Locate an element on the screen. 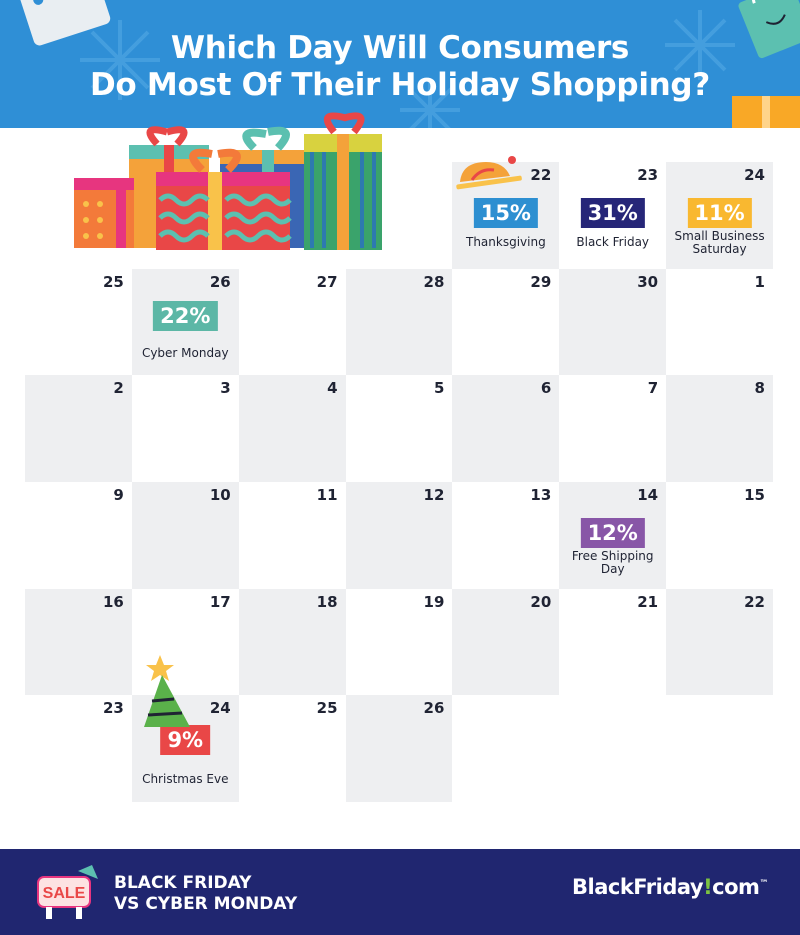  calendar-day-cell: 10 is located at coordinates (185, 535).